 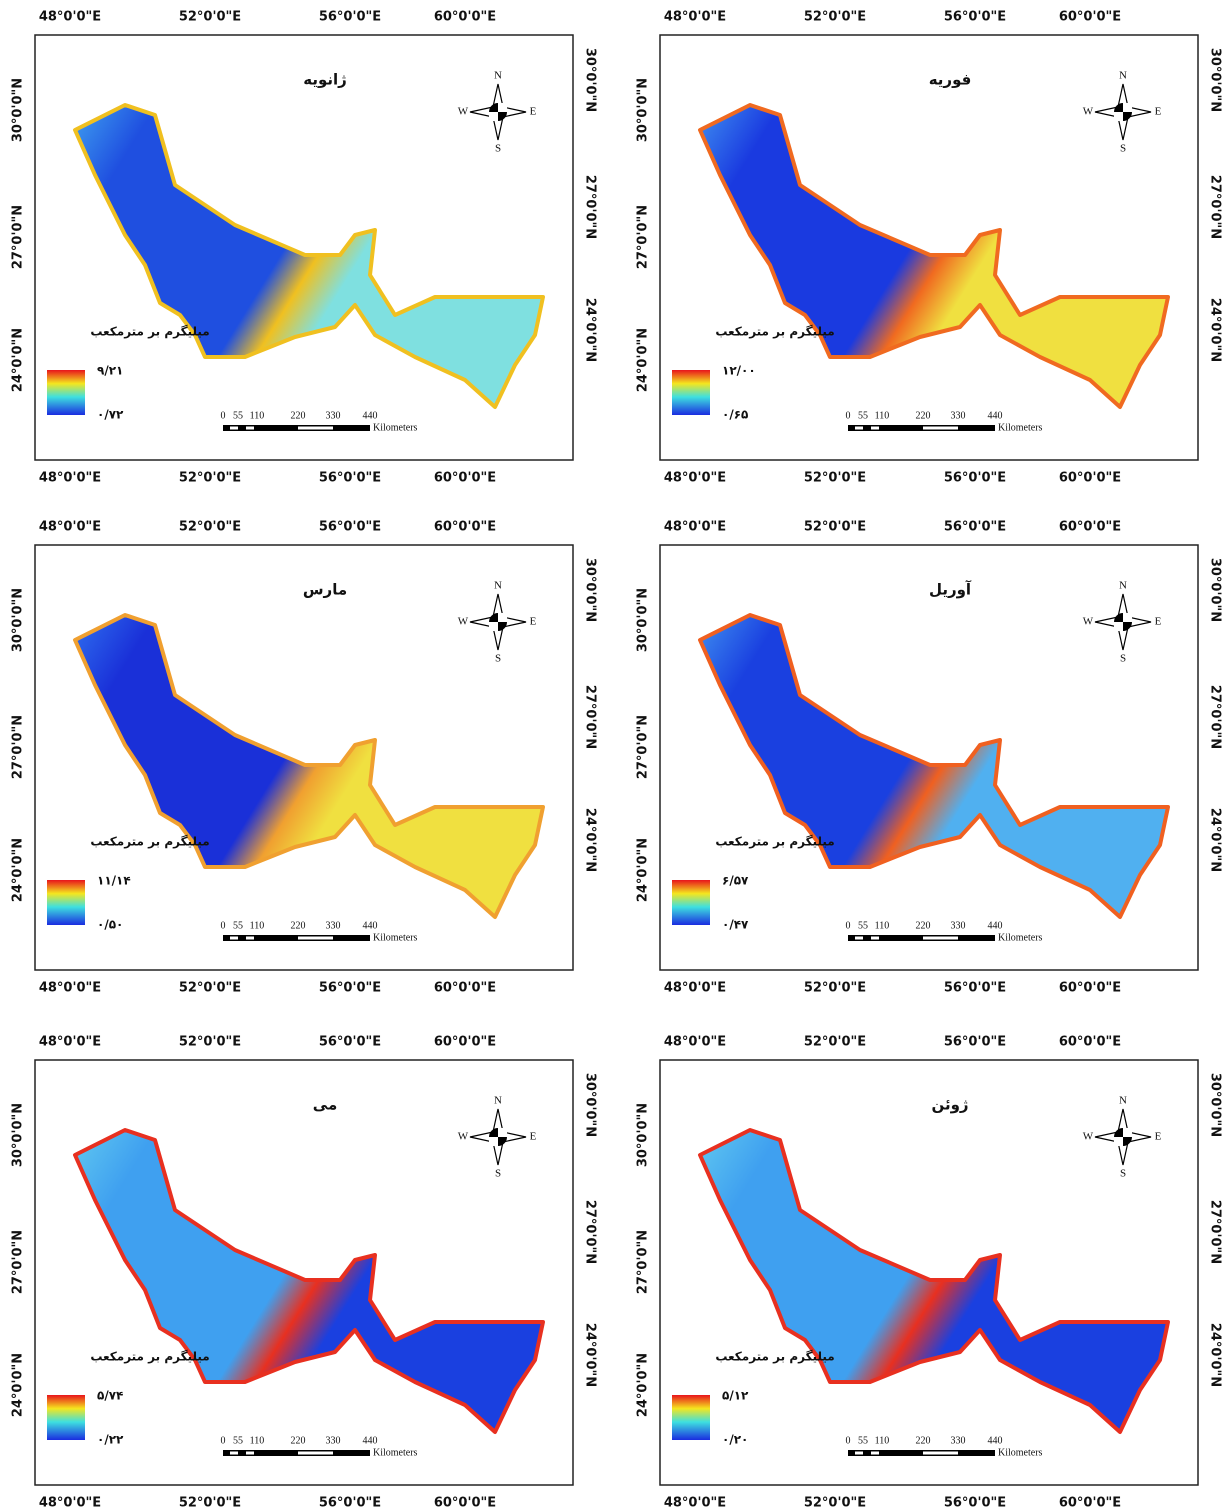 I want to click on lat-label-right: 30°0'0"N, so click(x=590, y=80).